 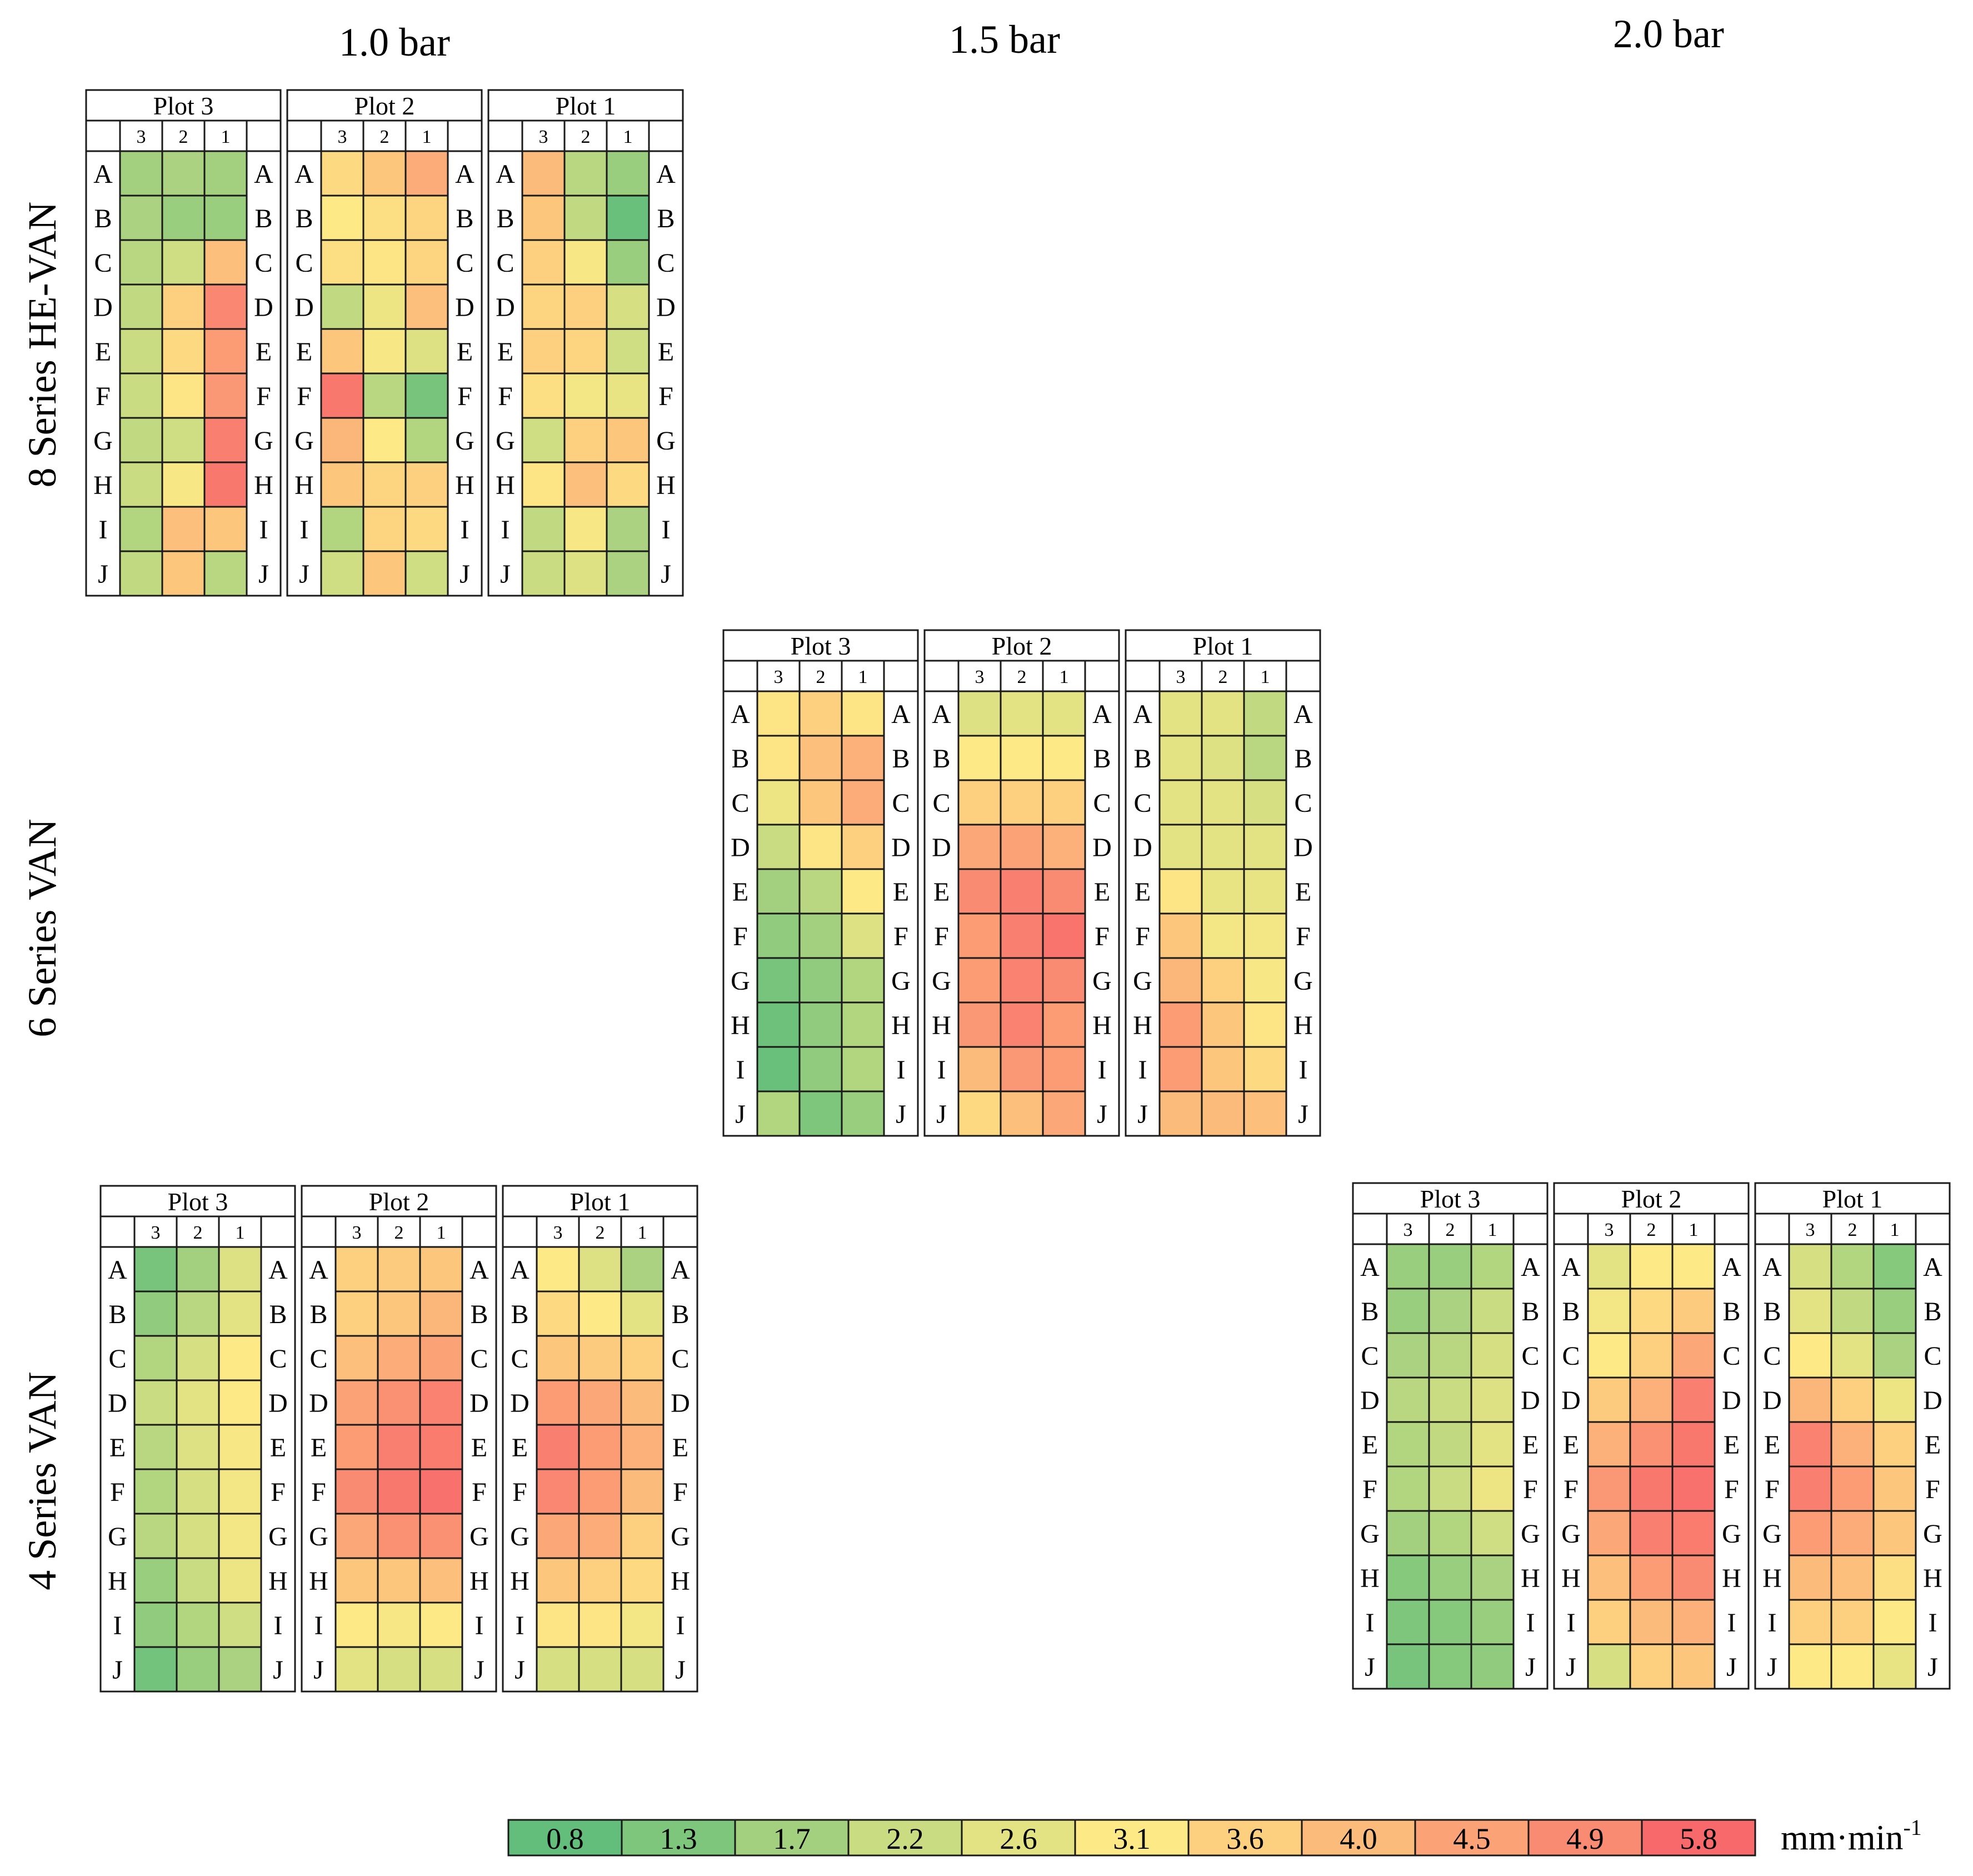 What do you see at coordinates (1131, 1838) in the screenshot?
I see `color-scale-legend: 0.8 1.3 1.7 2.2 2.6 3.1 3.6 4.0 4.5 4.9 5.8` at bounding box center [1131, 1838].